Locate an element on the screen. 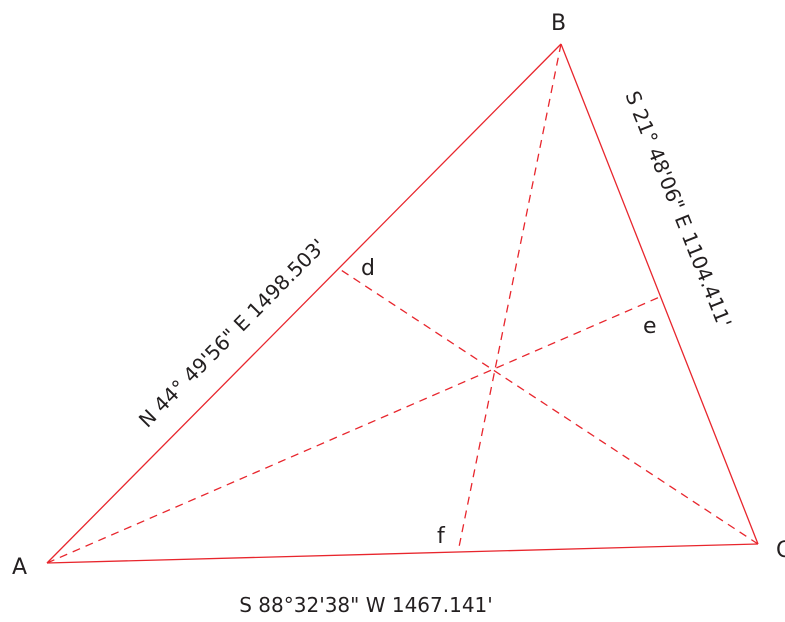  midpoint-e-label: e is located at coordinates (650, 326).